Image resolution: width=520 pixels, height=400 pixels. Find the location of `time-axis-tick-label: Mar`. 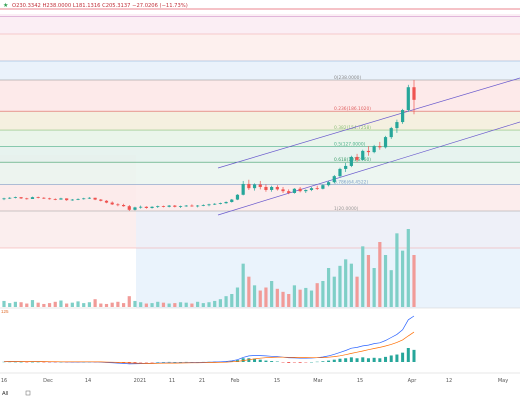

time-axis-tick-label: Mar is located at coordinates (318, 381).